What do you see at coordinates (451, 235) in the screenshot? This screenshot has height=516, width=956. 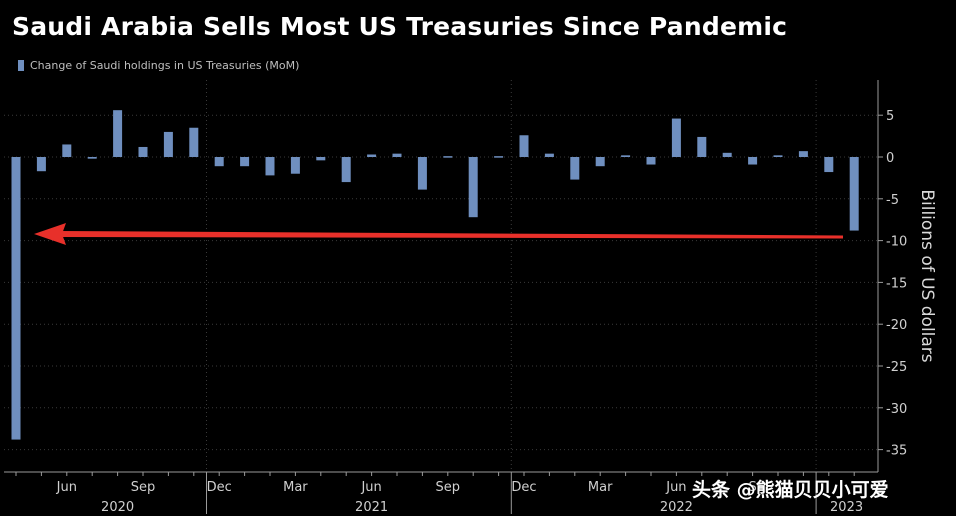 I see `annotation-arrow-shaft` at bounding box center [451, 235].